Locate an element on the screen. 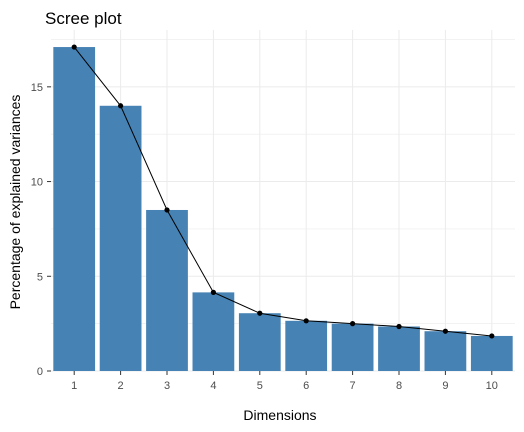  x-tick-label-9: 9 is located at coordinates (445, 386).